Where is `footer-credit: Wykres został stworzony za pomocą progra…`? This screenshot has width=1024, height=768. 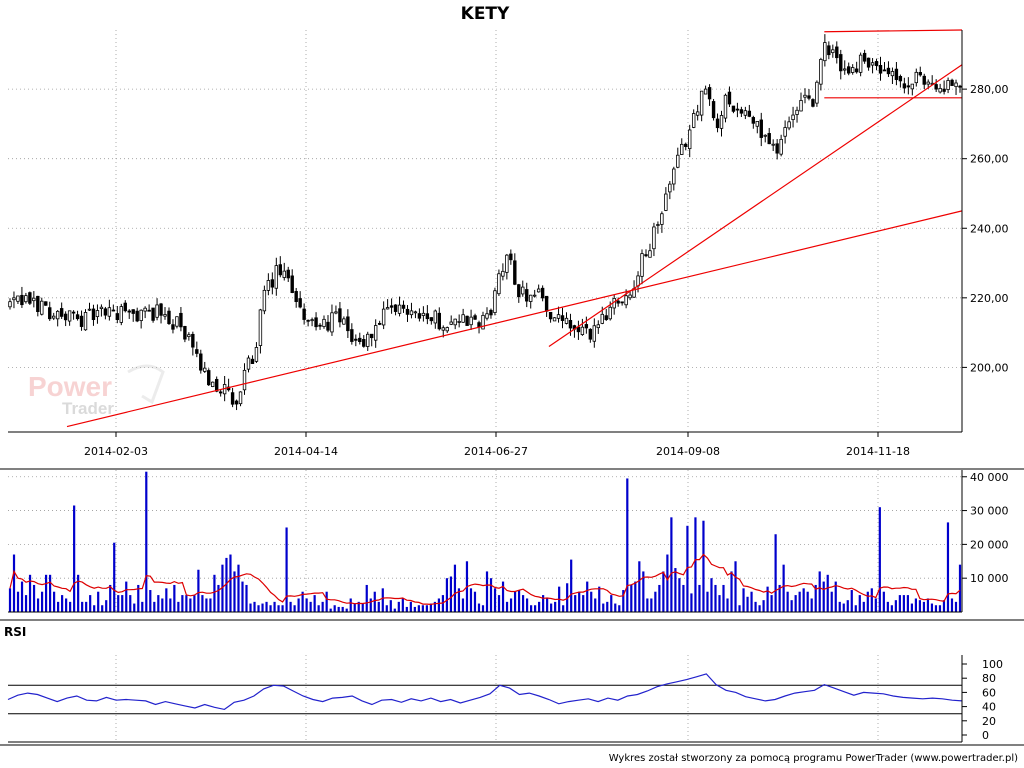
footer-credit: Wykres został stworzony za pomocą progra… is located at coordinates (813, 758).